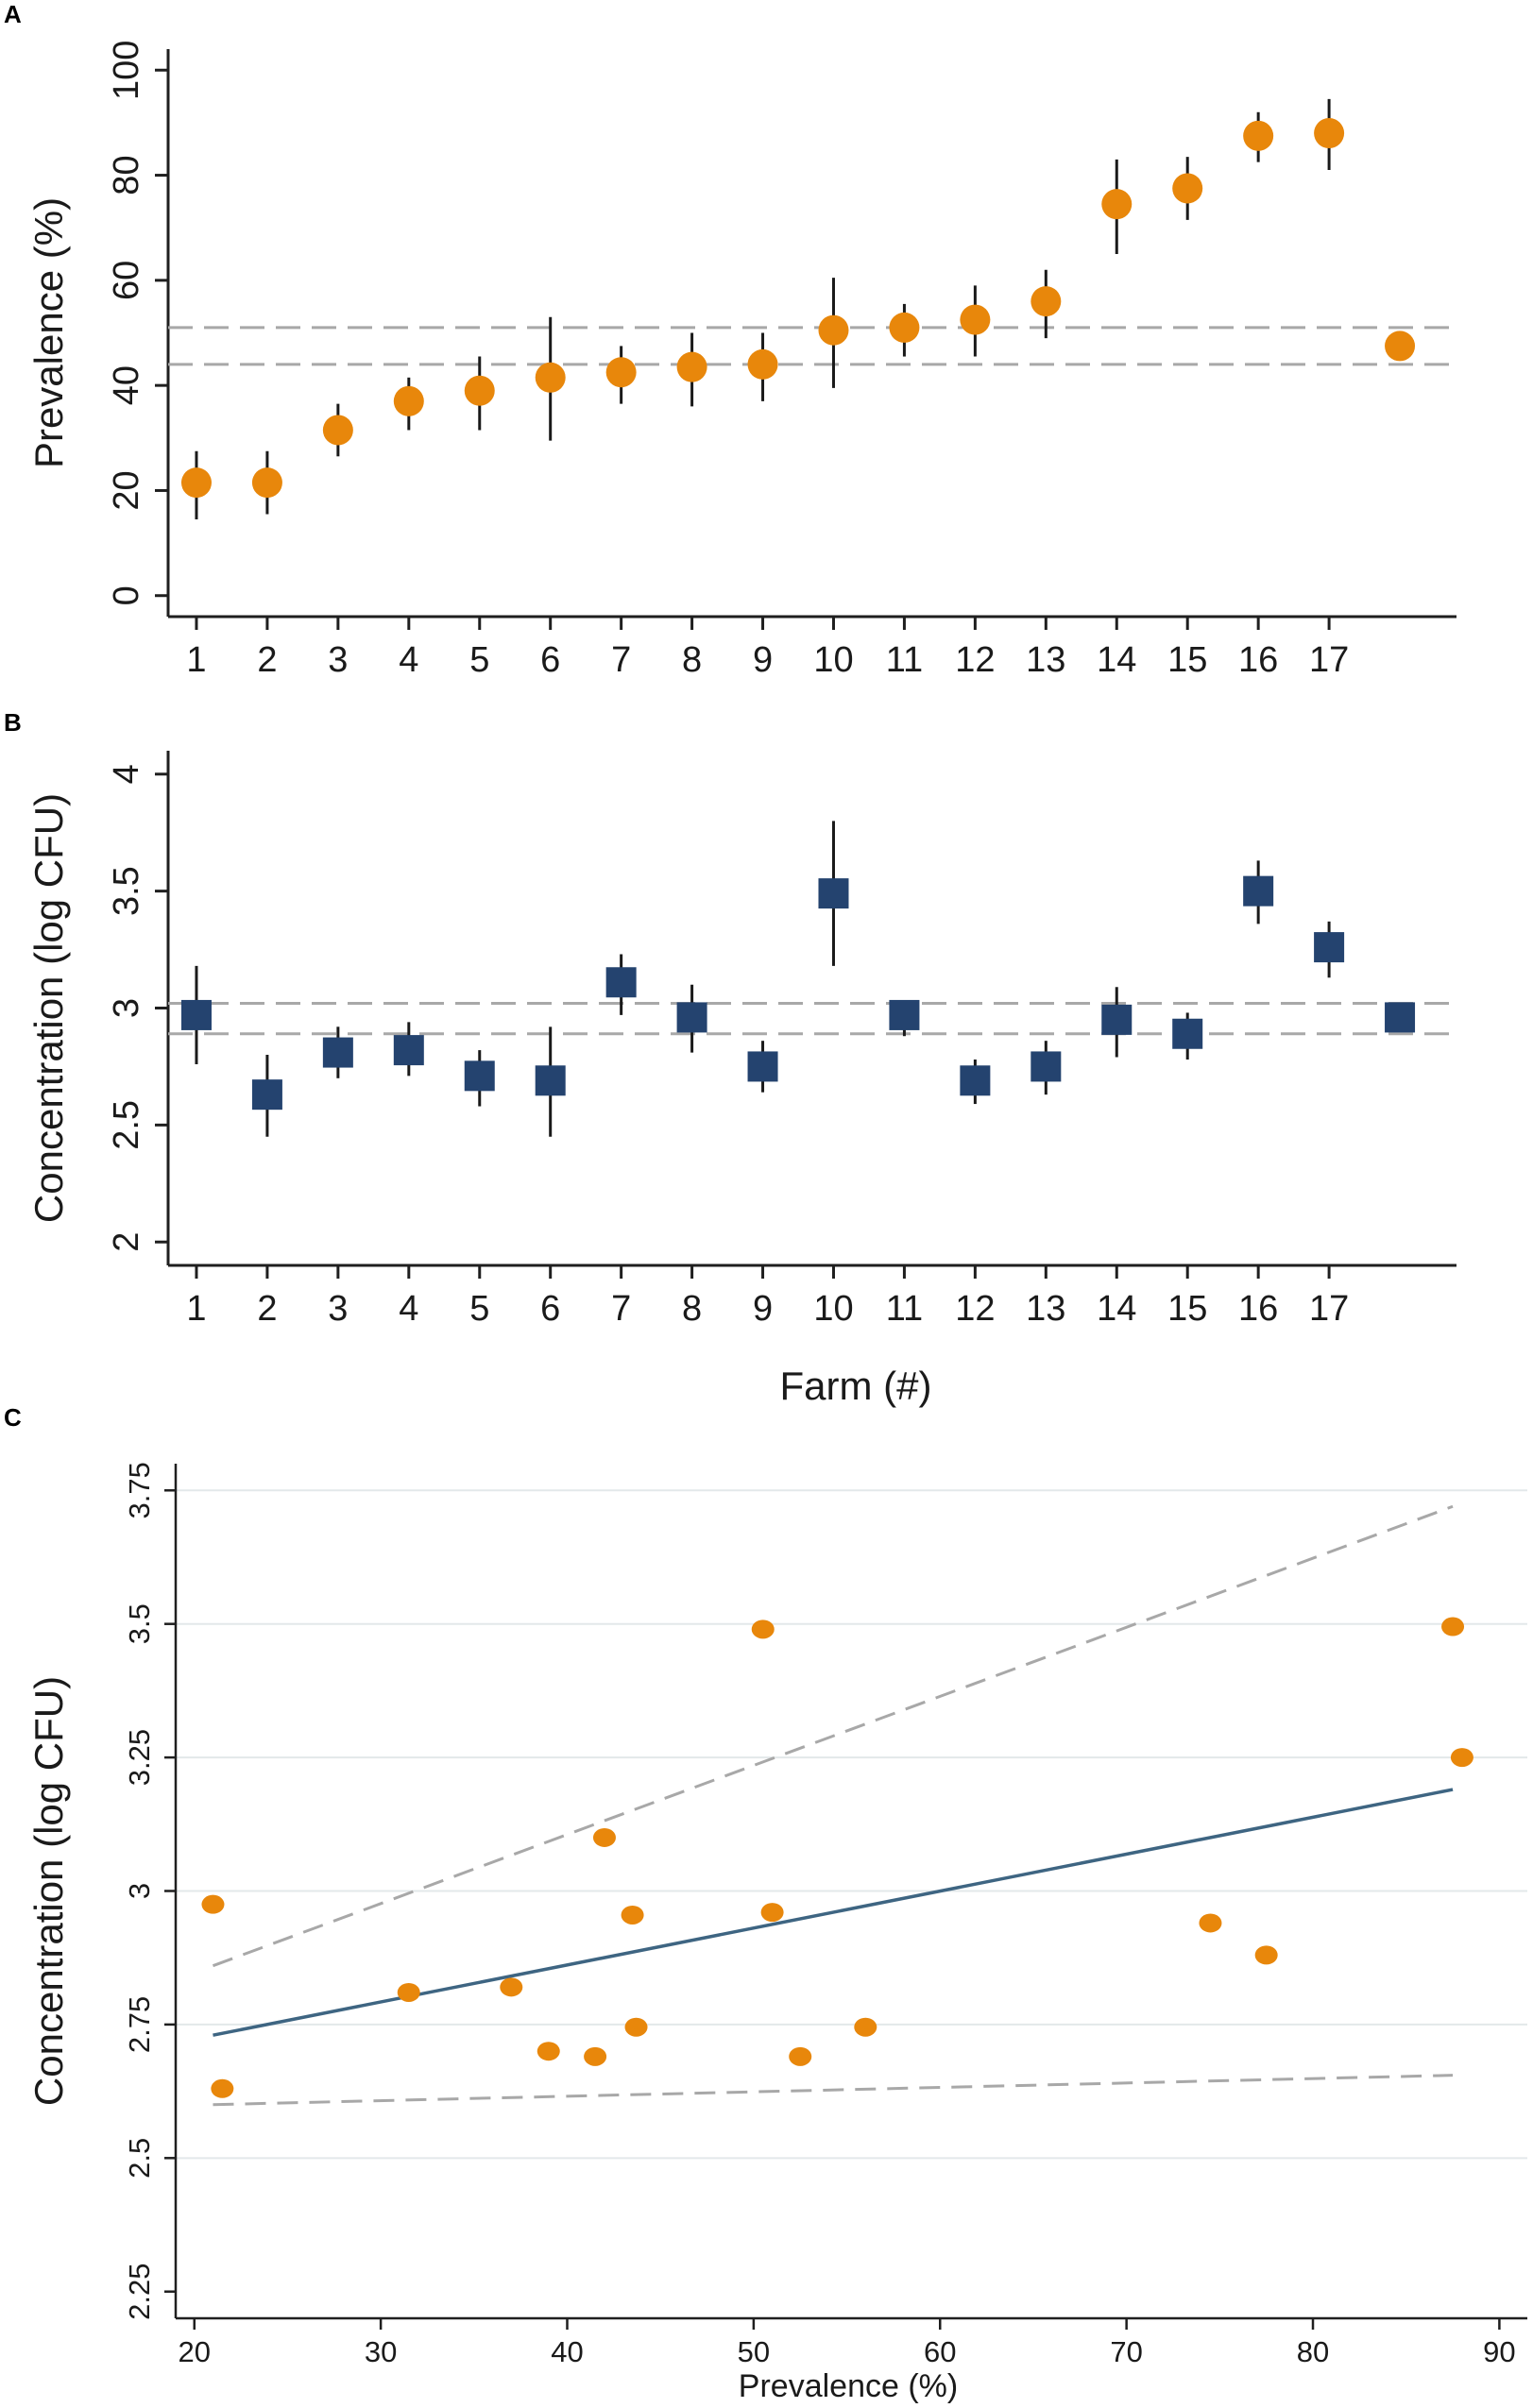 The width and height of the screenshot is (1533, 2408). Describe the element at coordinates (127, 490) in the screenshot. I see `y-tick-label: 20` at that location.